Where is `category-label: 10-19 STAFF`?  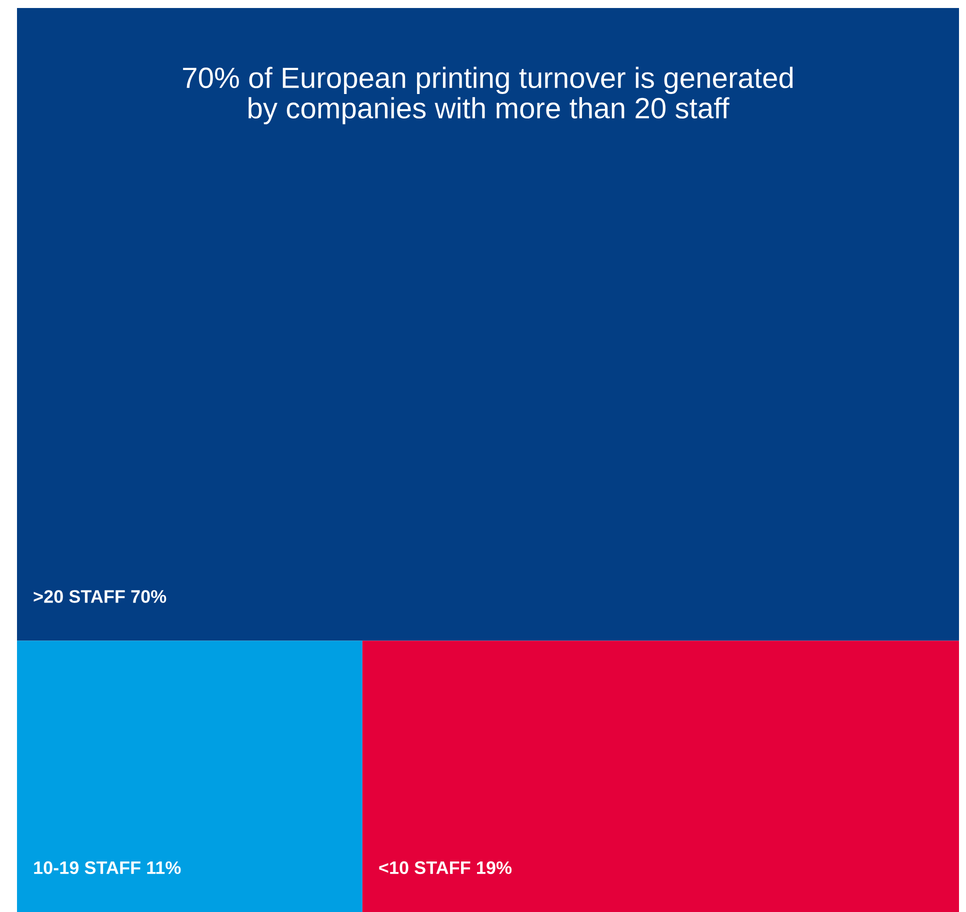 category-label: 10-19 STAFF is located at coordinates (87, 867).